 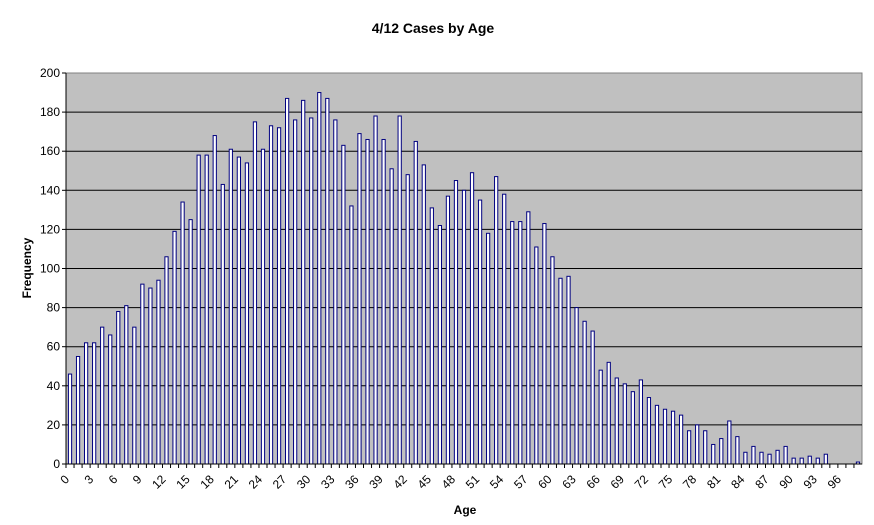 What do you see at coordinates (50, 73) in the screenshot?
I see `y-tick-label: 200` at bounding box center [50, 73].